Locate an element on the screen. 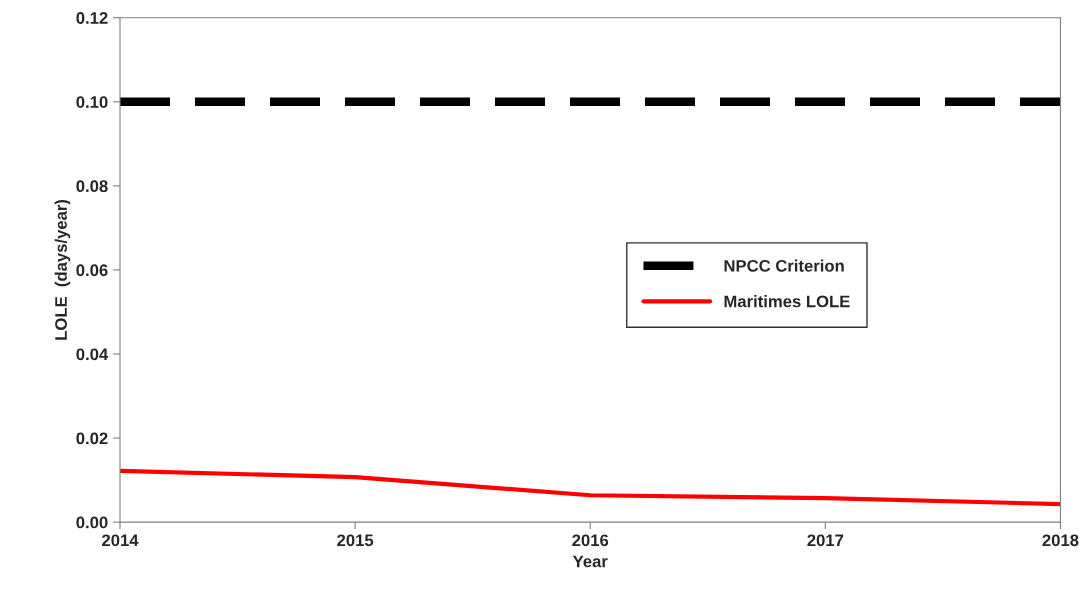  x-tick-label: 2014 is located at coordinates (120, 540).